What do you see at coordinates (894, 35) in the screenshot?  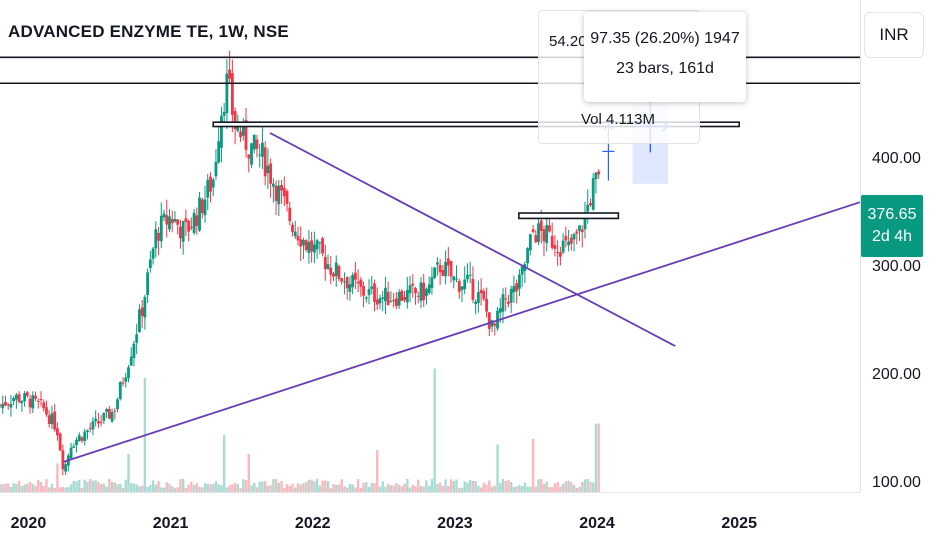 I see `currency-button: INR` at bounding box center [894, 35].